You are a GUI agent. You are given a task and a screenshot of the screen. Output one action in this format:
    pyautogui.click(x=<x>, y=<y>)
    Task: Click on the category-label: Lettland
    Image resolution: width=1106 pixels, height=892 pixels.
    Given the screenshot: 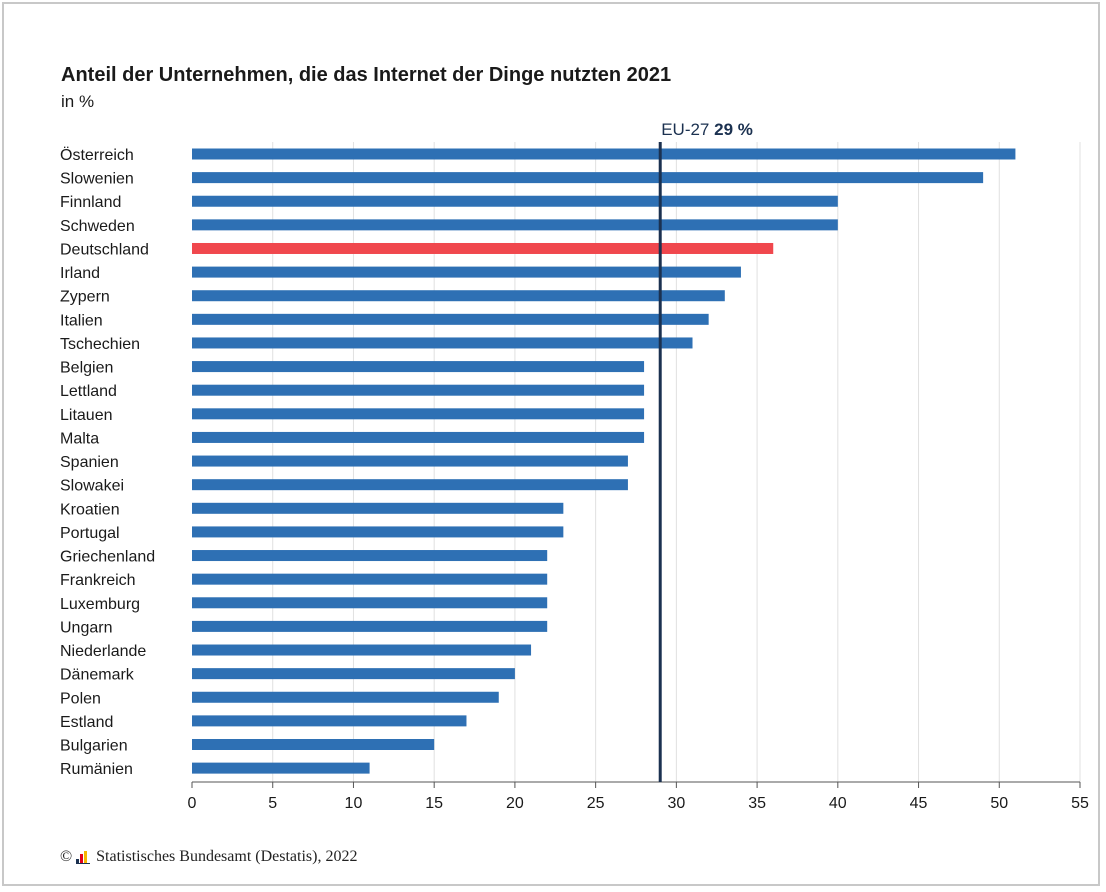 What is the action you would take?
    pyautogui.click(x=88, y=391)
    